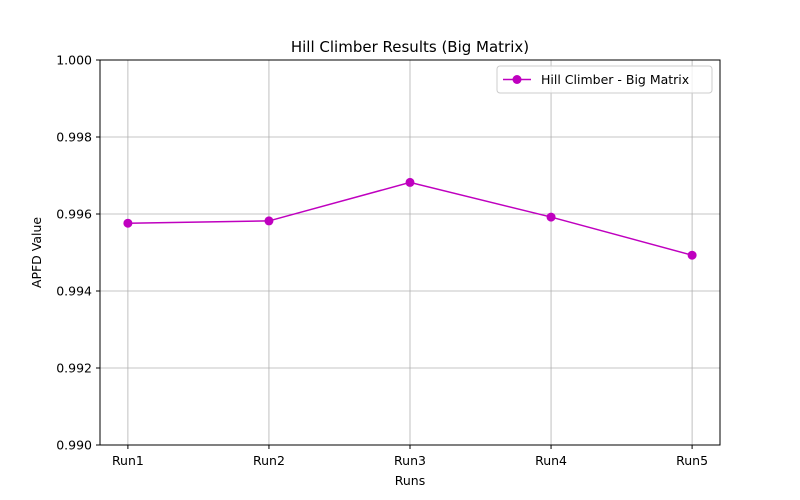  What do you see at coordinates (410, 218) in the screenshot?
I see `series-layer` at bounding box center [410, 218].